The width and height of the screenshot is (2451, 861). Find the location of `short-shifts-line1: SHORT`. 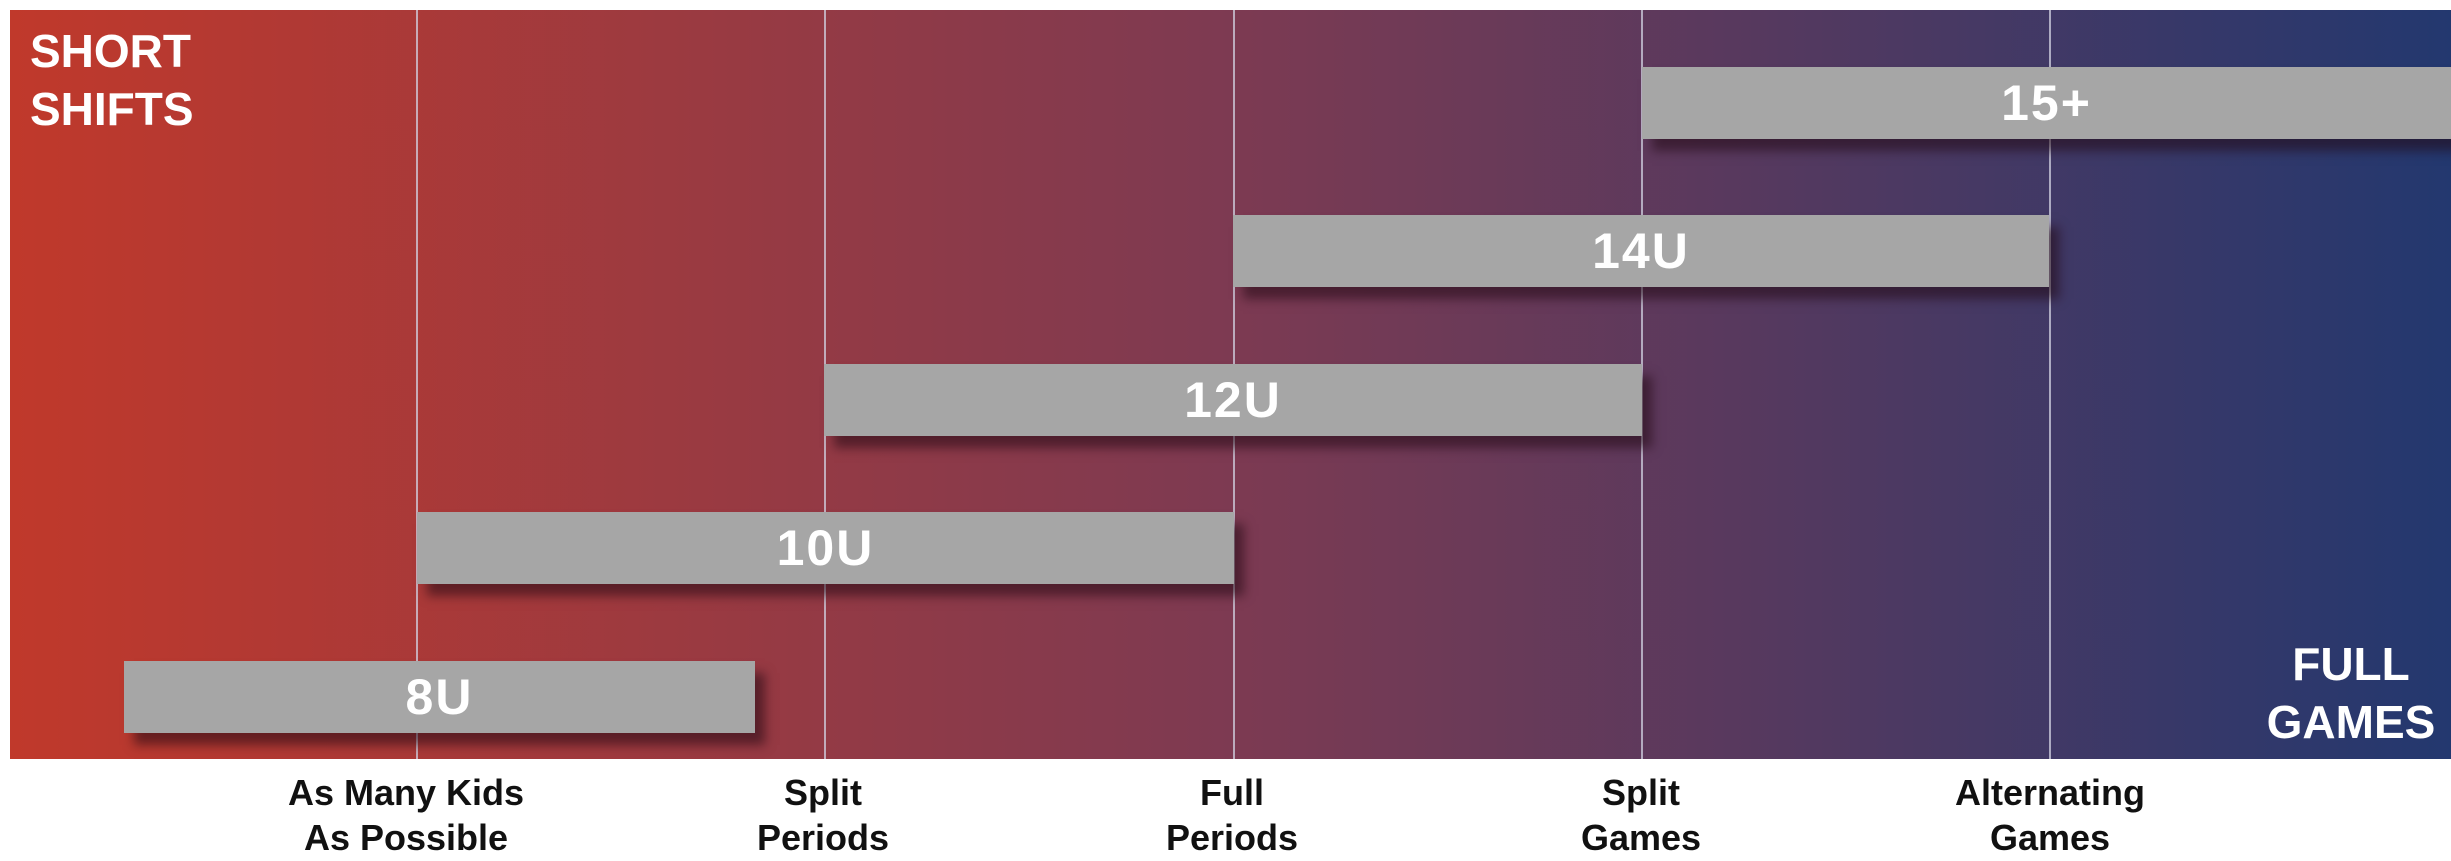

short-shifts-line1: SHORT is located at coordinates (110, 51).